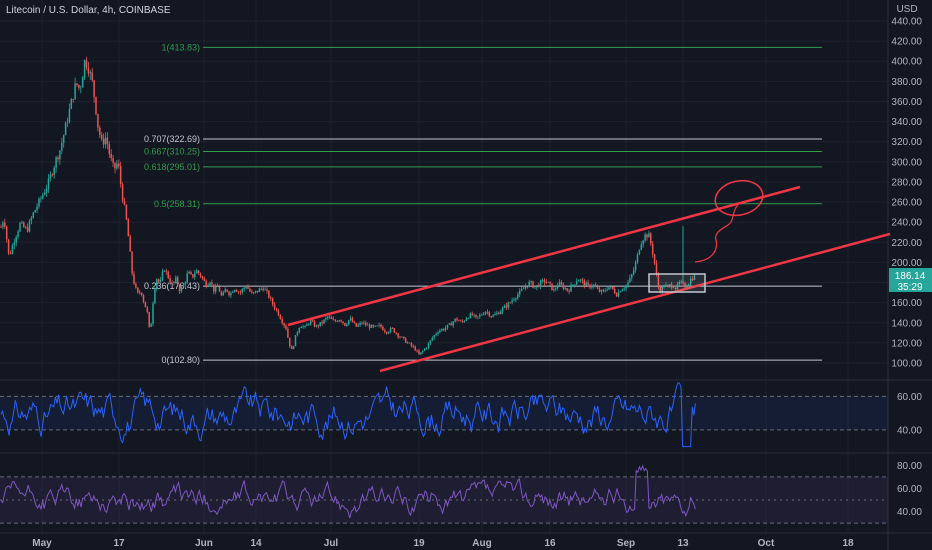  I want to click on rsi-tick-label: 40.00, so click(909, 430).